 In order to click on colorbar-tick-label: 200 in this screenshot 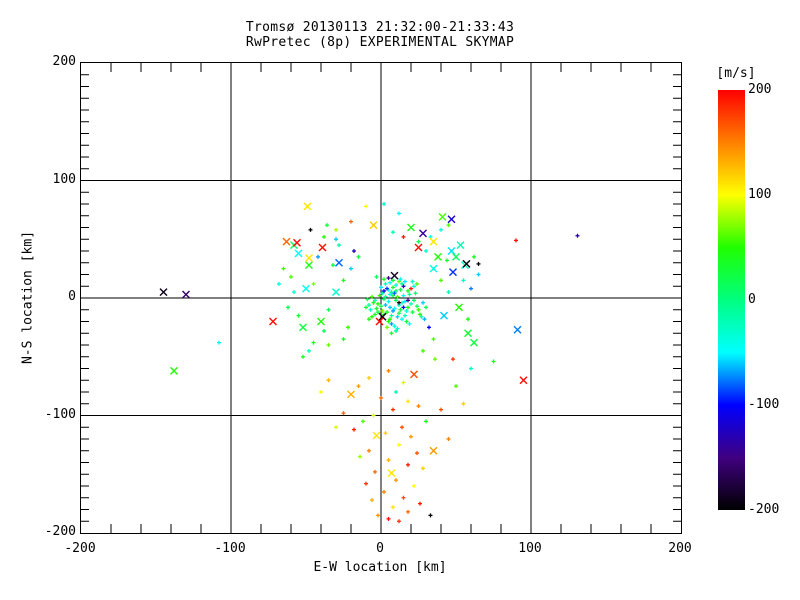, I will do `click(760, 89)`.